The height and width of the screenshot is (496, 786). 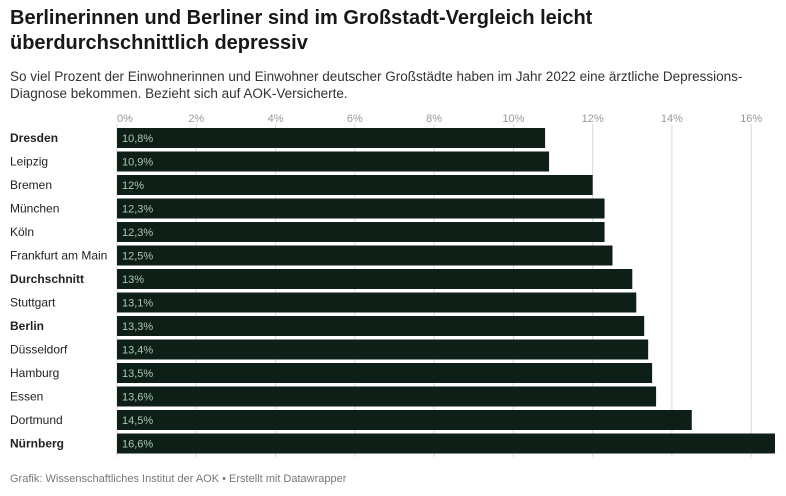 What do you see at coordinates (39, 350) in the screenshot?
I see `category-label: Düsseldorf` at bounding box center [39, 350].